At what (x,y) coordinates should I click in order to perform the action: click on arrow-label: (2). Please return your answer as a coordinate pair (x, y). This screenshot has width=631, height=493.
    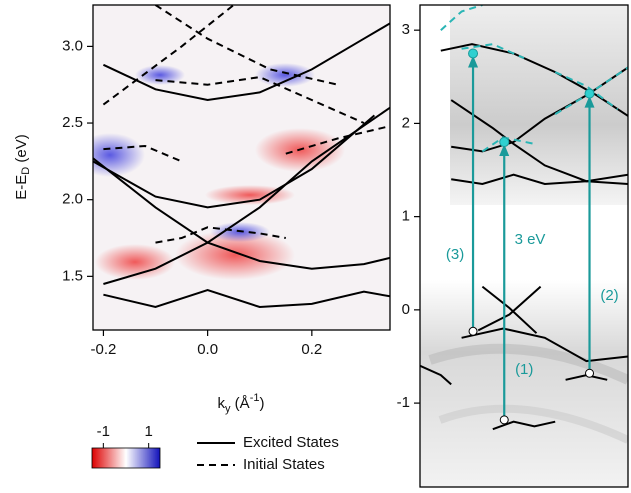
    Looking at the image, I should click on (609, 295).